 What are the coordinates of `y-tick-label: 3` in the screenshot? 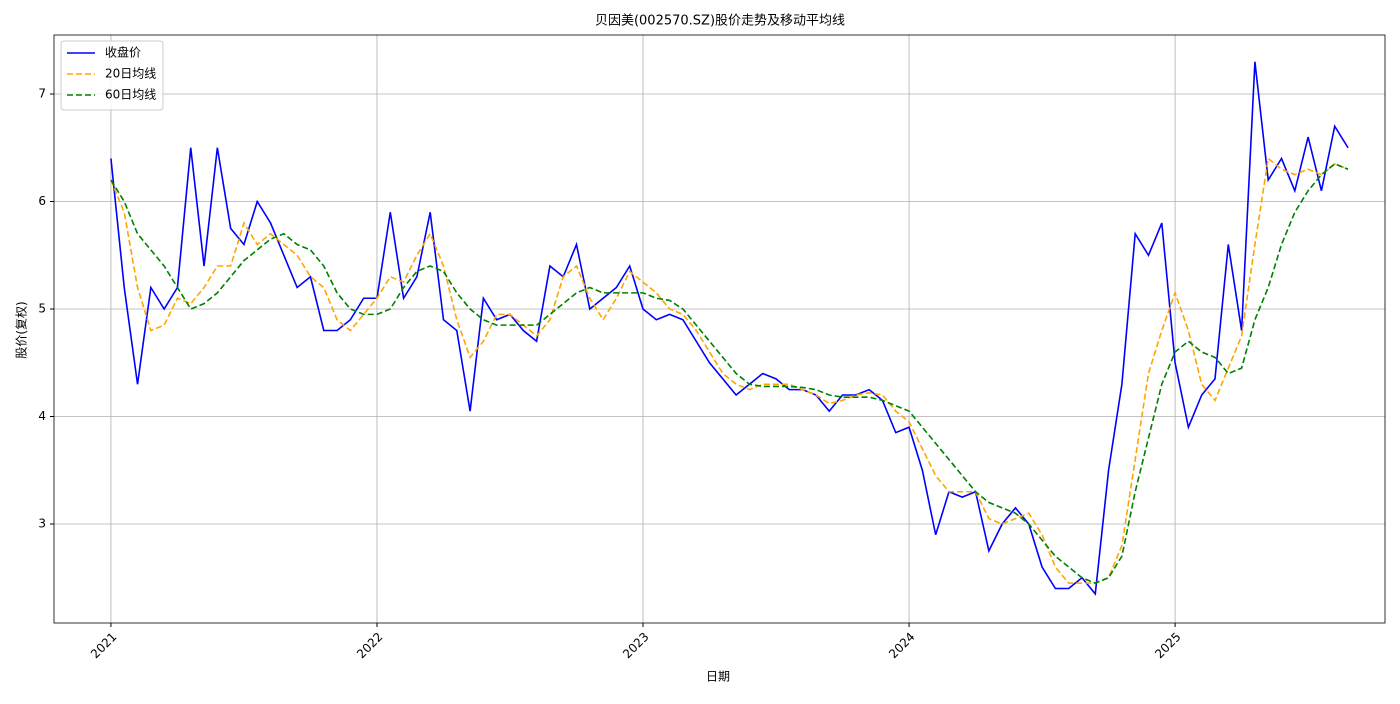 It's located at (42, 523).